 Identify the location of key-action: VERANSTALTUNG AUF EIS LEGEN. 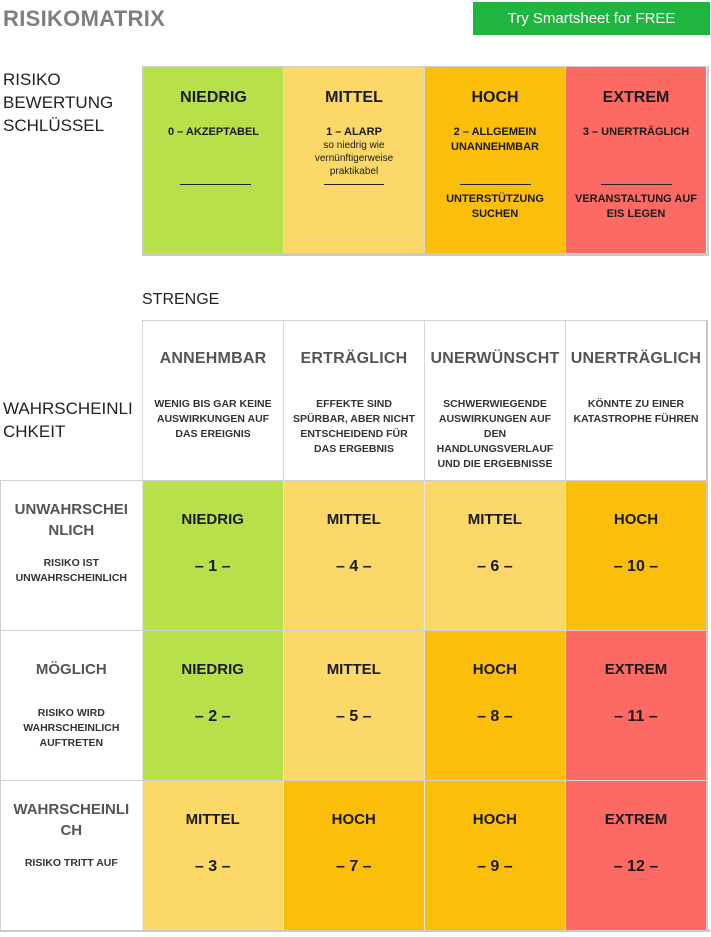
(635, 206).